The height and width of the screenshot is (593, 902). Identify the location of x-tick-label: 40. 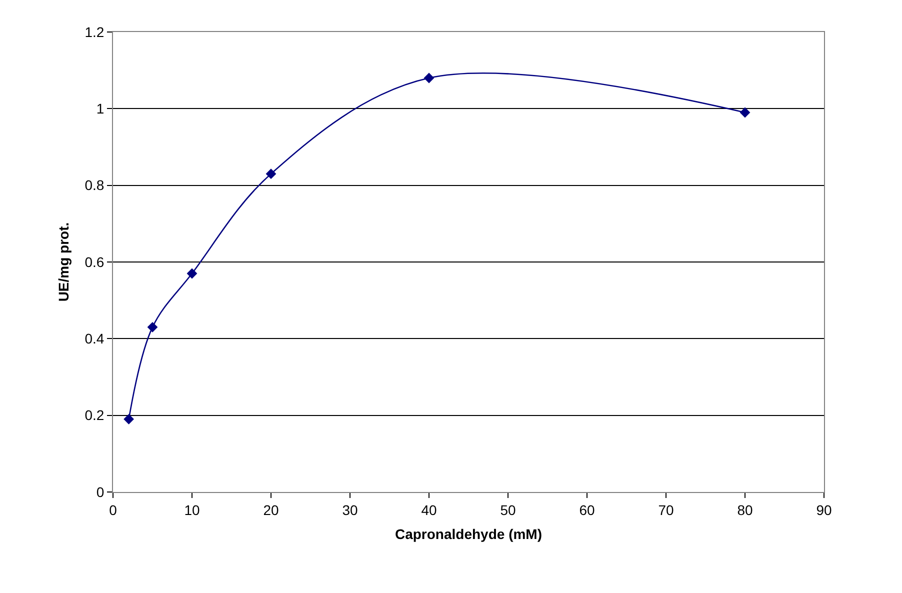
(429, 510).